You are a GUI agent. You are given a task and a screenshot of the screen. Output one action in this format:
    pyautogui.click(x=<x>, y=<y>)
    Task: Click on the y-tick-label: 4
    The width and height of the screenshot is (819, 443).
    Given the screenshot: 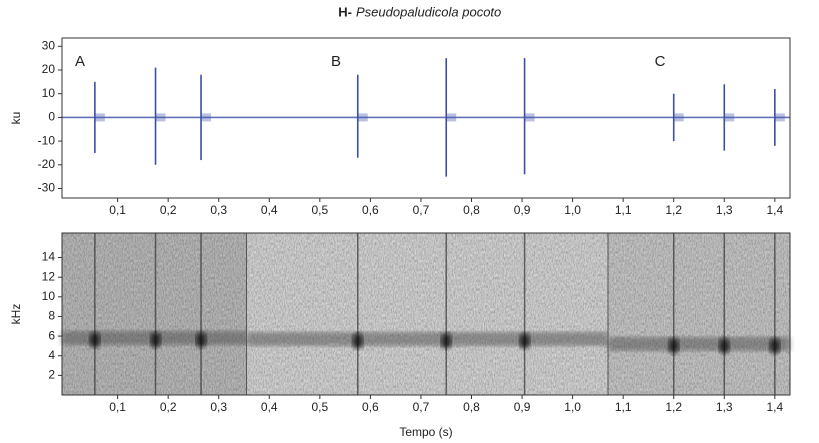 What is the action you would take?
    pyautogui.click(x=51, y=355)
    